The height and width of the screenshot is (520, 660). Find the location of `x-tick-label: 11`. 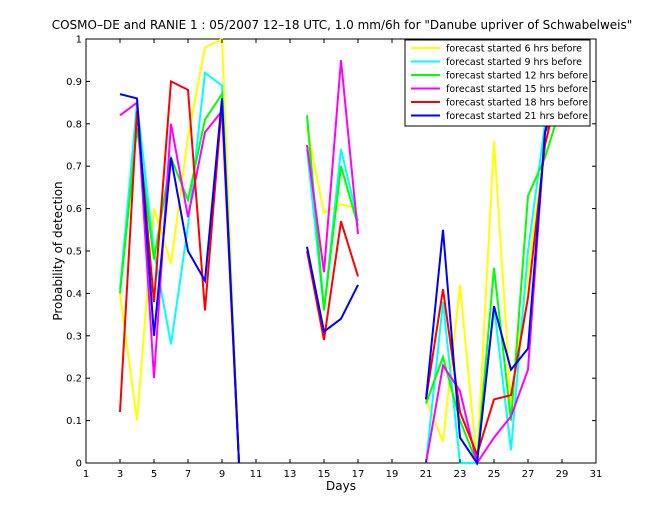

x-tick-label: 11 is located at coordinates (256, 474).